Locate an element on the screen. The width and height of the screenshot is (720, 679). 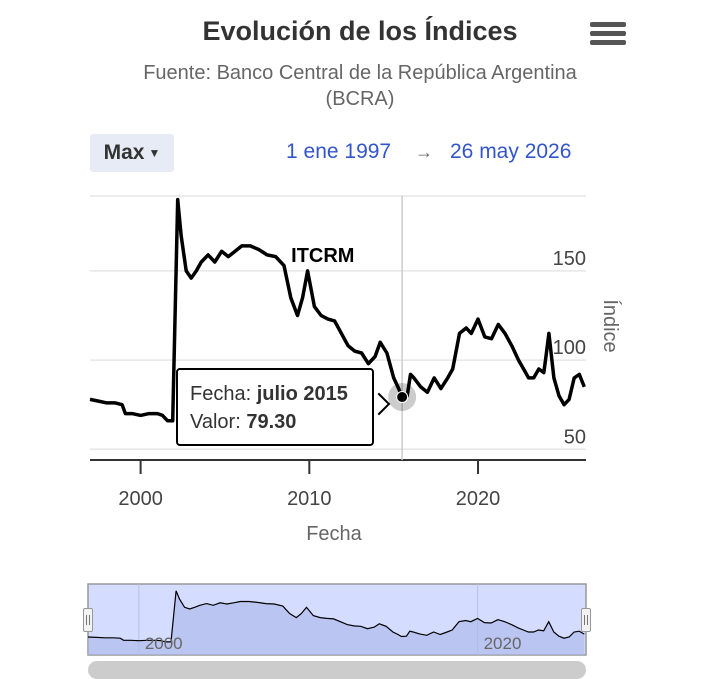
hamburger-menu-icon is located at coordinates (608, 37).